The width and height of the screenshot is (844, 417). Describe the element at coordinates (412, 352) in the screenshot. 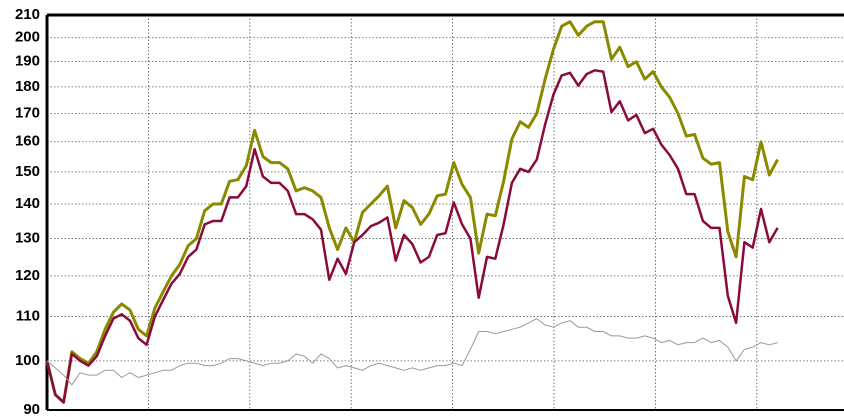

I see `series-line` at that location.